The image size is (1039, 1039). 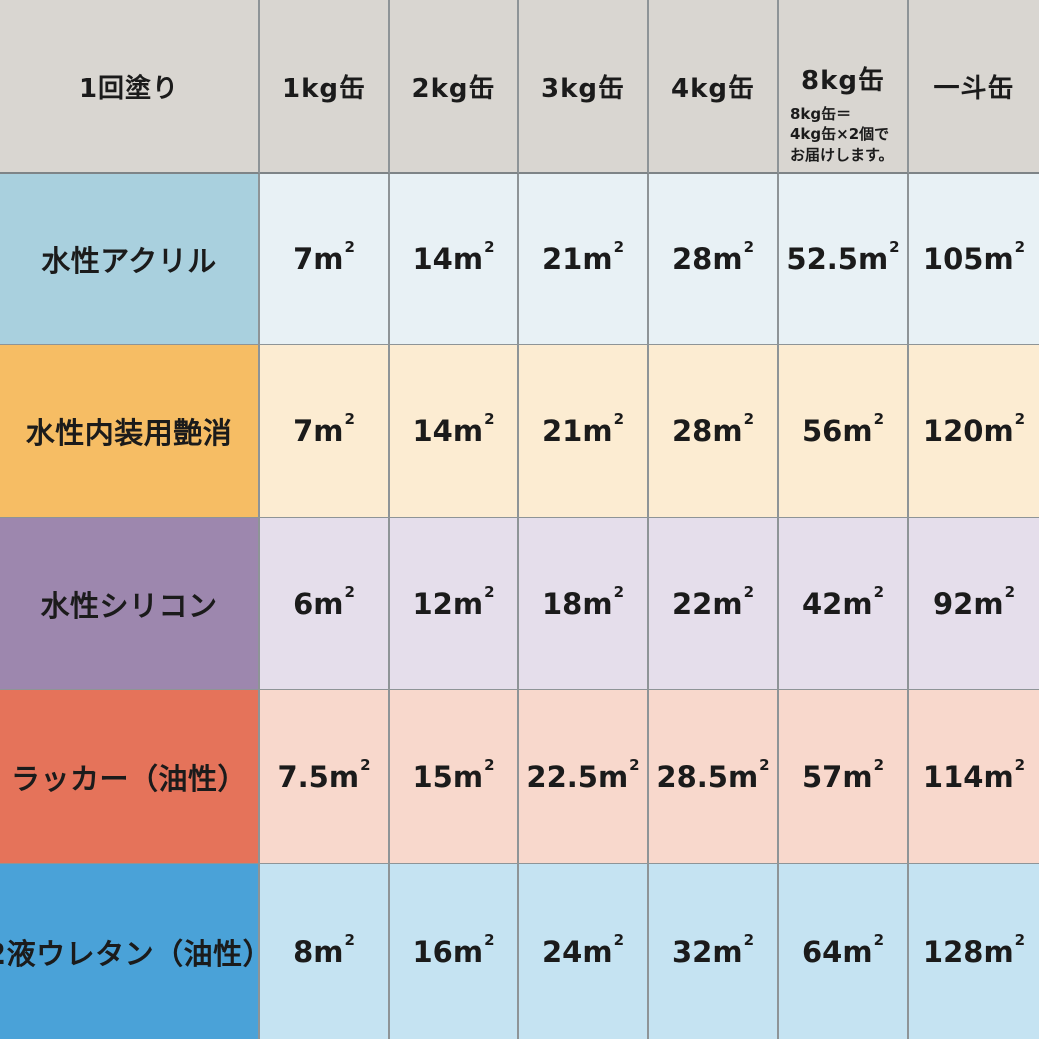 What do you see at coordinates (130, 259) in the screenshot?
I see `row-label-water-acrylic: 水性アクリル` at bounding box center [130, 259].